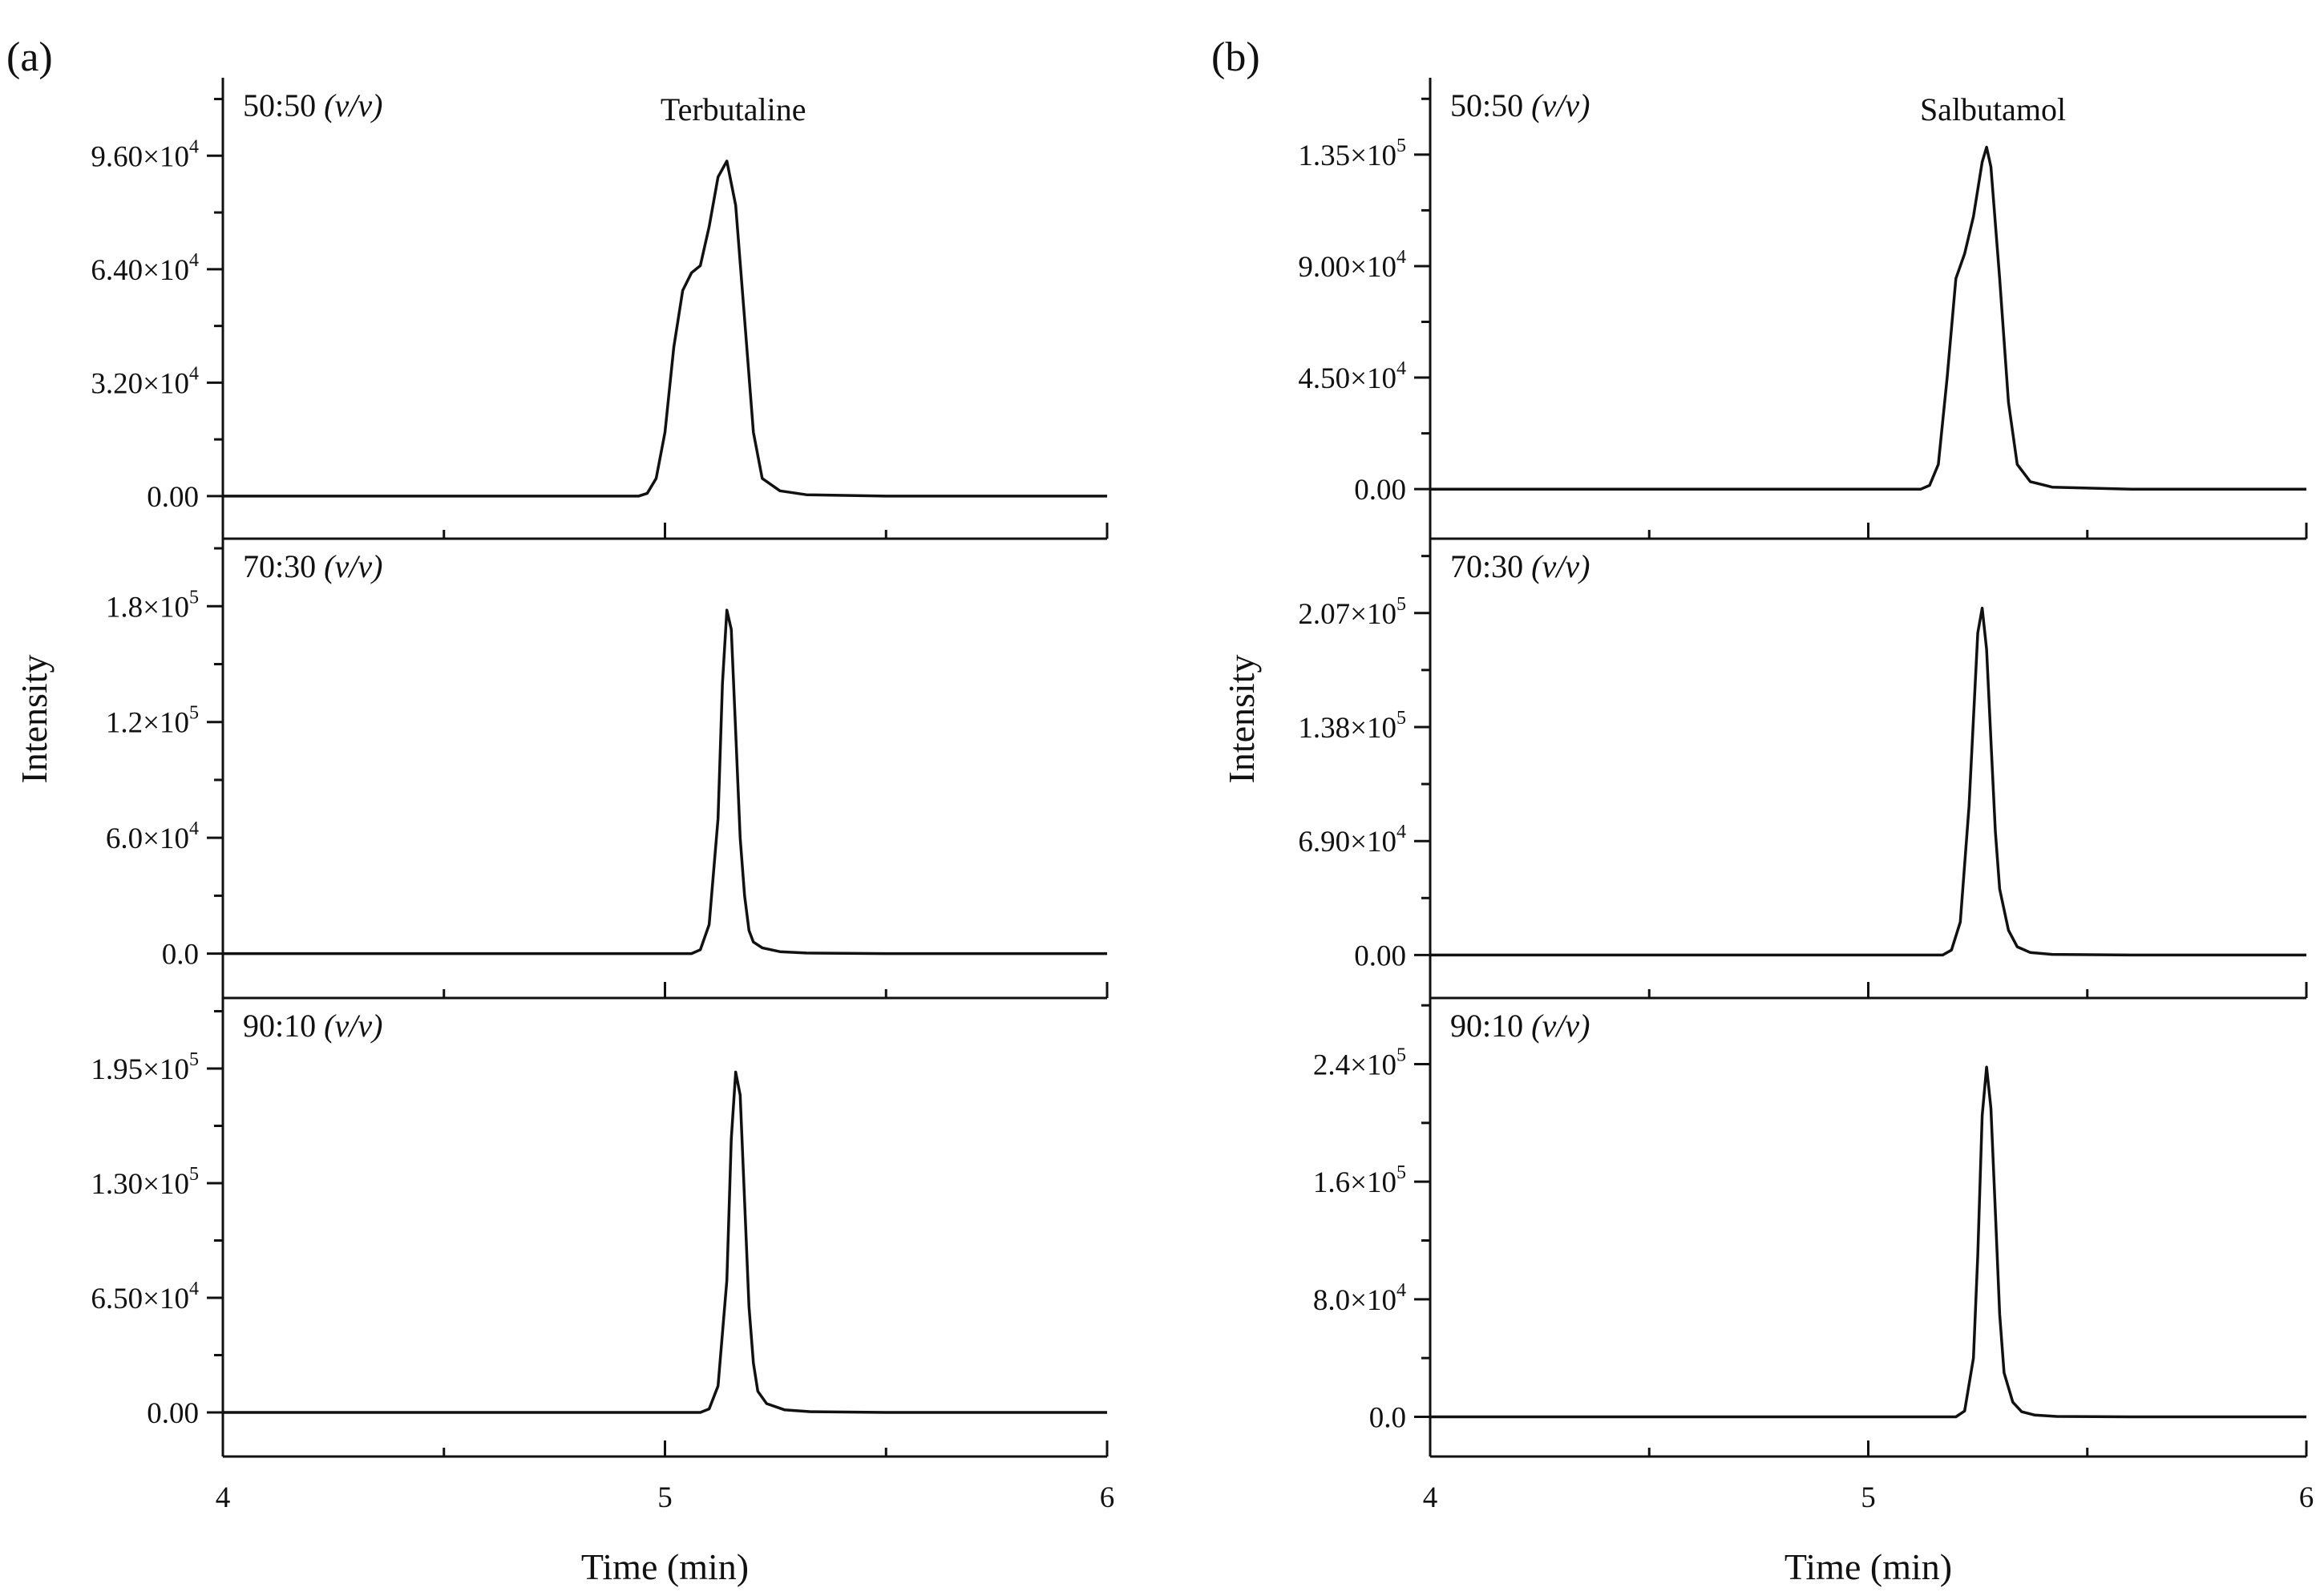  What do you see at coordinates (145, 381) in the screenshot?
I see `y-tick-label: 3.20×10⁴` at bounding box center [145, 381].